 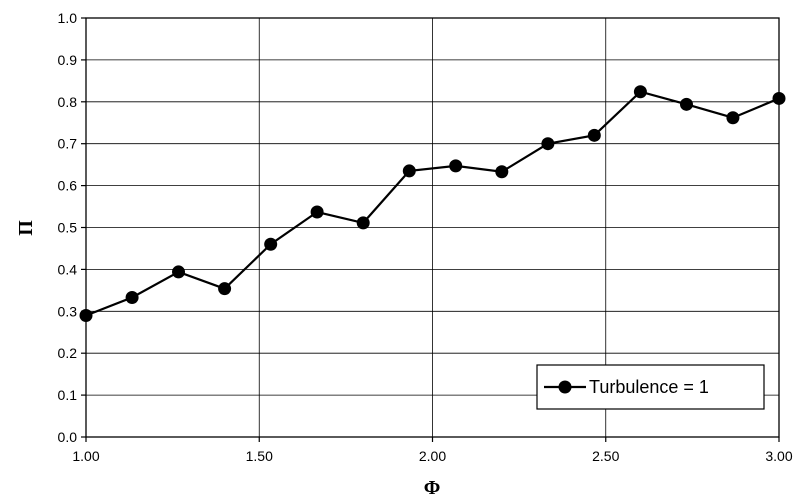 I want to click on y-axis-title: Π, so click(x=26, y=228).